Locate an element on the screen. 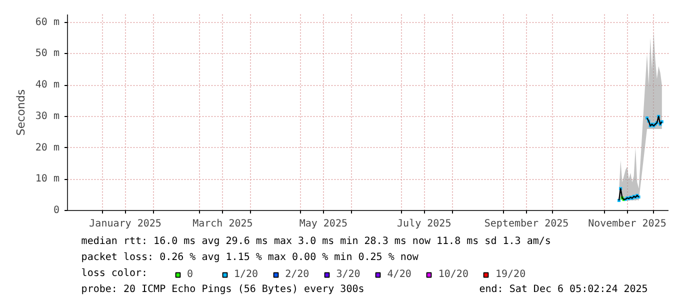 The width and height of the screenshot is (697, 297). legend-label: 3/20 is located at coordinates (348, 274).